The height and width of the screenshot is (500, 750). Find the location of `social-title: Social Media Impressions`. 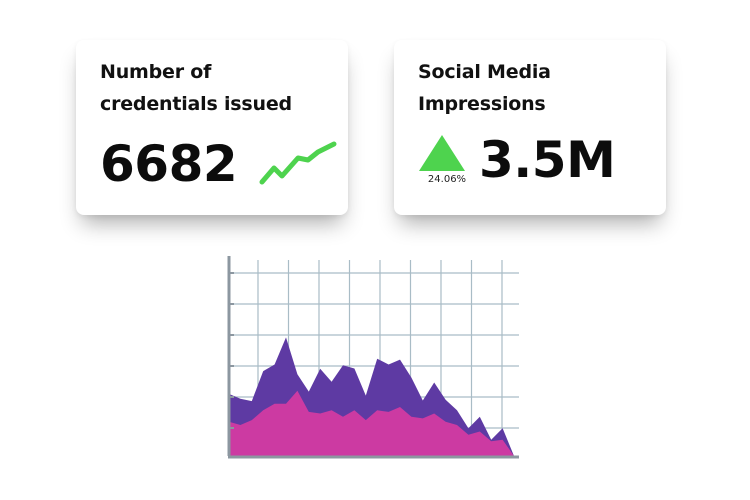

social-title: Social Media Impressions is located at coordinates (538, 88).